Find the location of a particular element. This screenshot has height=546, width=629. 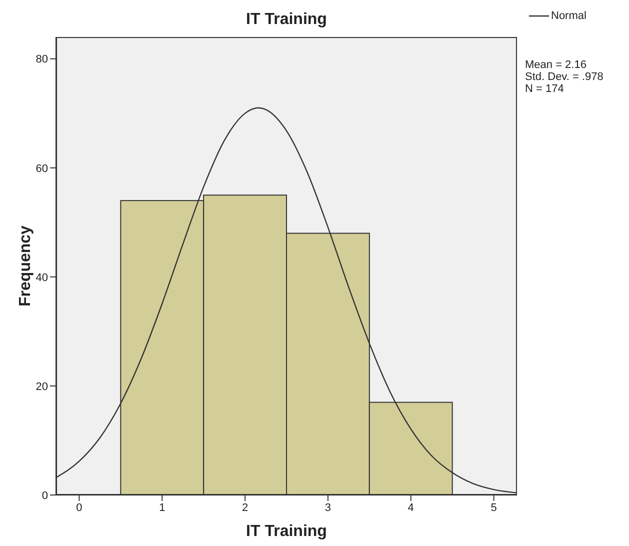

y-tick-label: 20 is located at coordinates (42, 386).